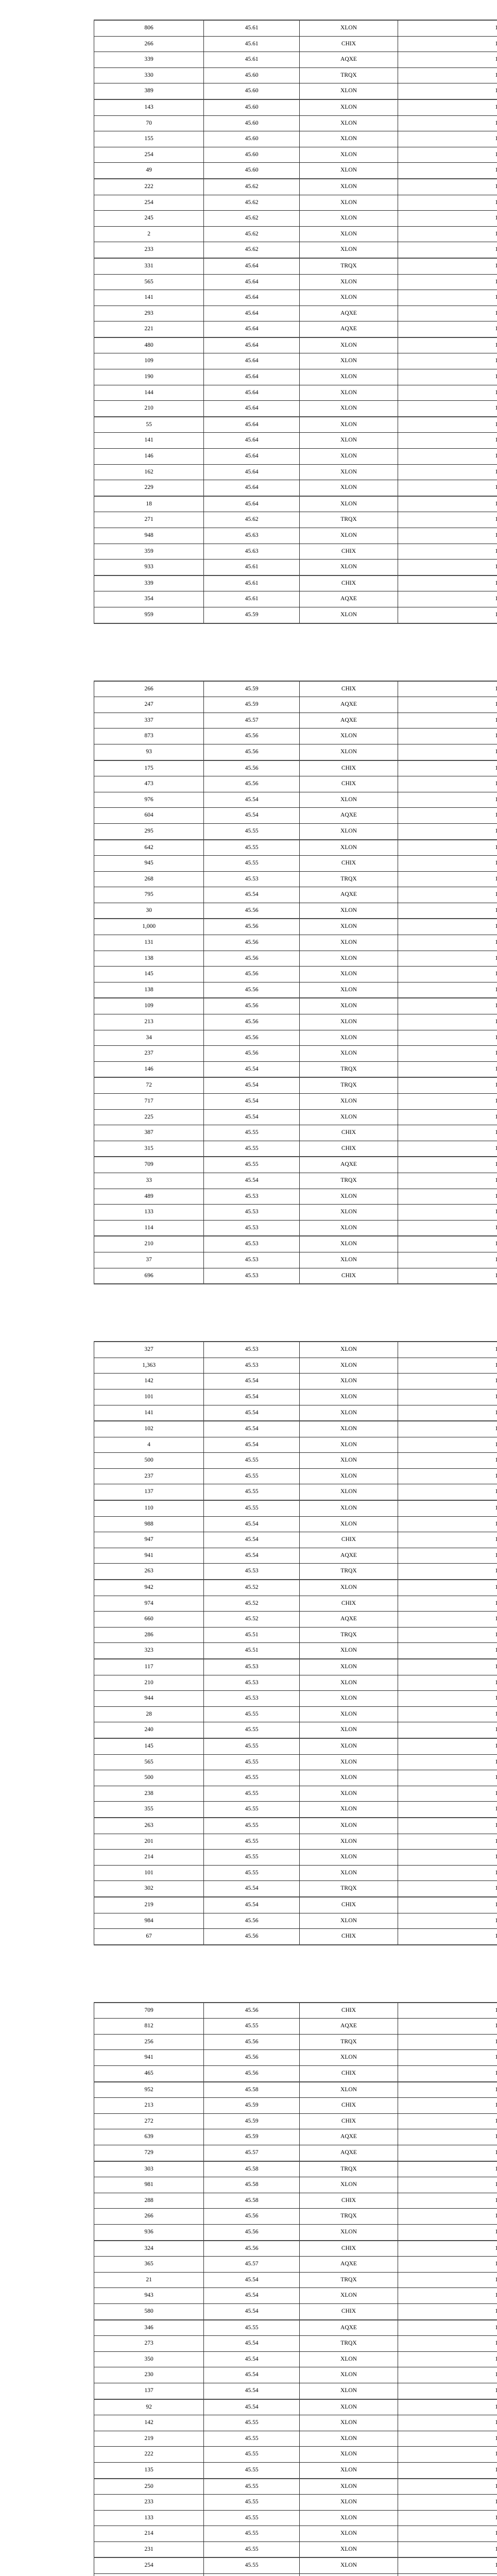 This screenshot has width=497, height=2576. Describe the element at coordinates (149, 2121) in the screenshot. I see `quantity-cell: 272` at that location.